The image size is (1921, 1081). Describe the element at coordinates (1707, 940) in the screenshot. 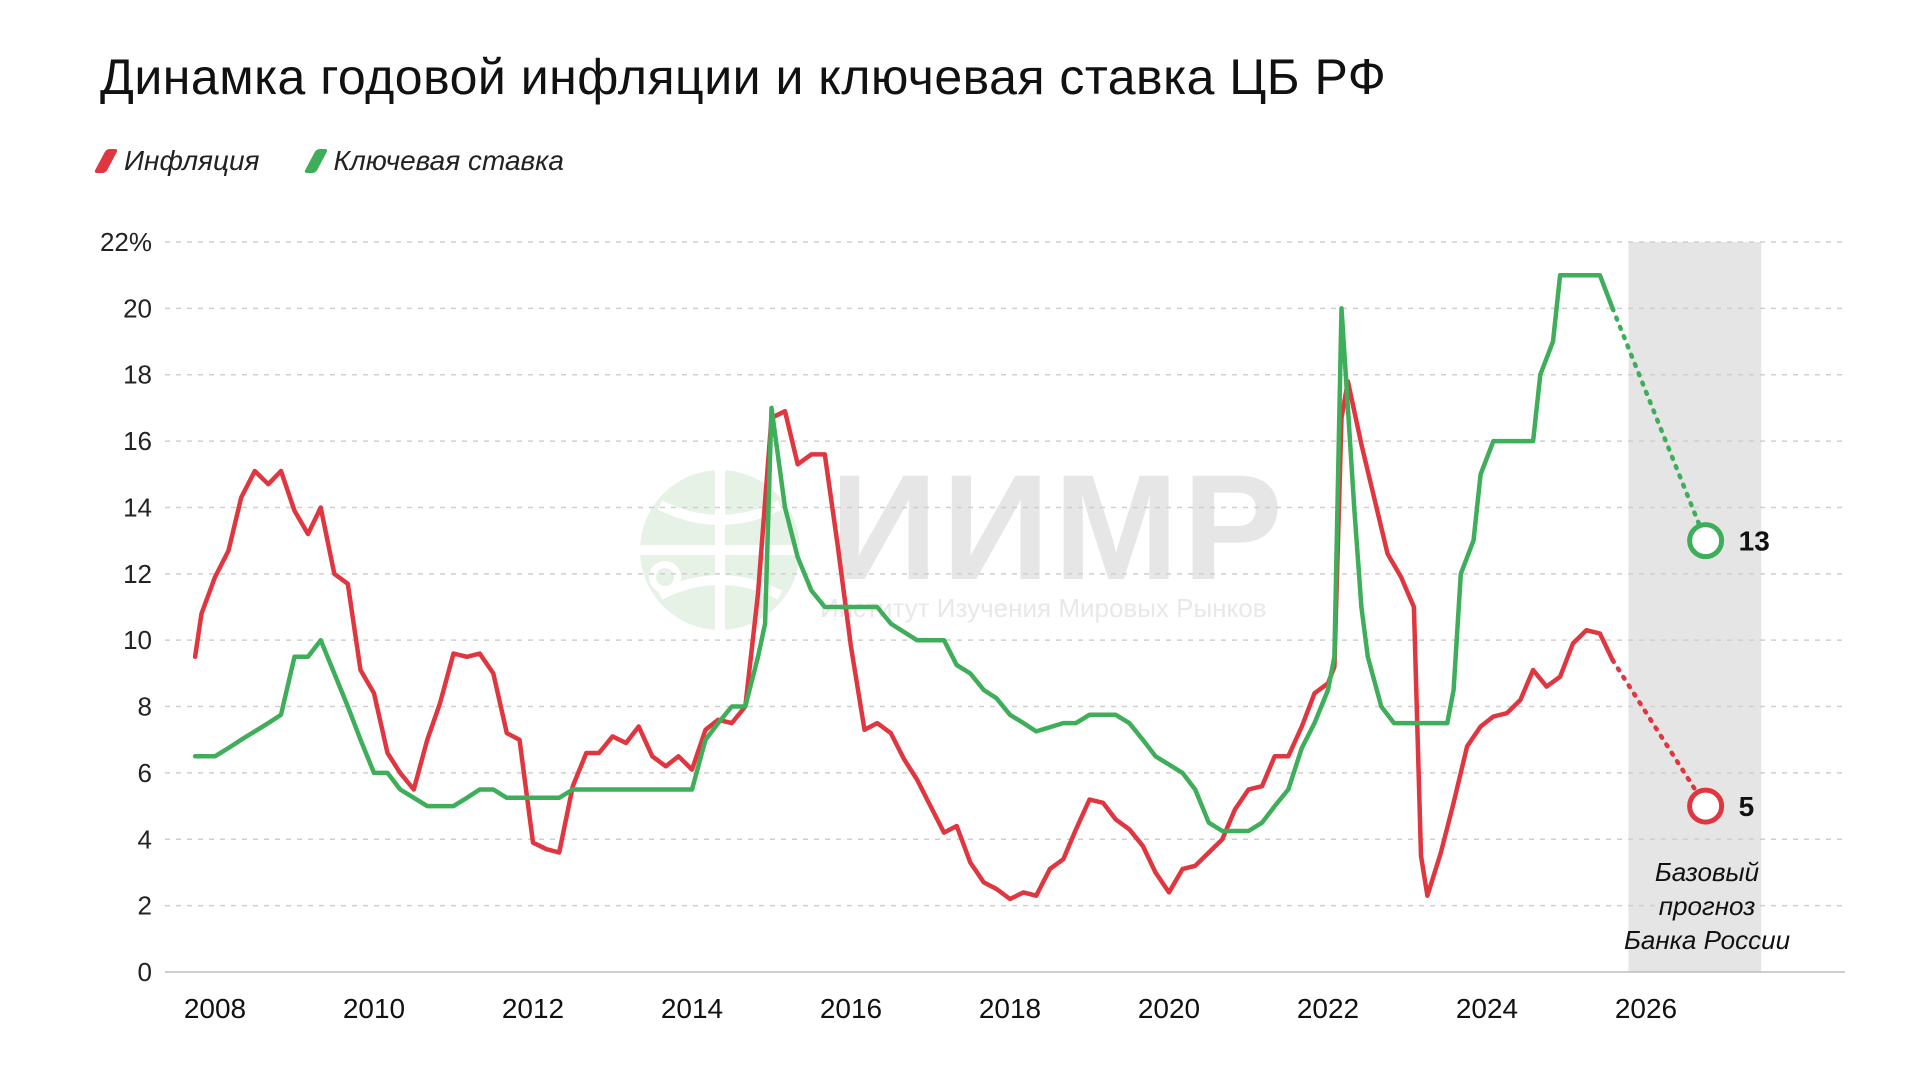

I see `forecast-note-line-3: Банка России` at that location.